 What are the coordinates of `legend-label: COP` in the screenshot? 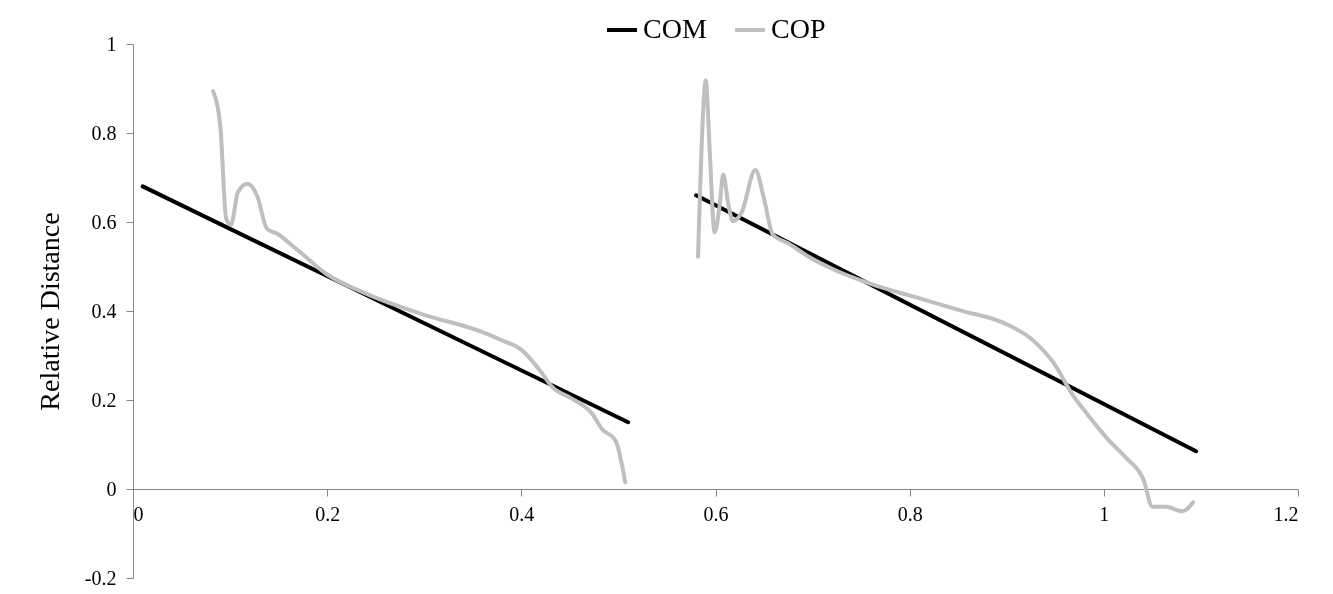 It's located at (798, 28).